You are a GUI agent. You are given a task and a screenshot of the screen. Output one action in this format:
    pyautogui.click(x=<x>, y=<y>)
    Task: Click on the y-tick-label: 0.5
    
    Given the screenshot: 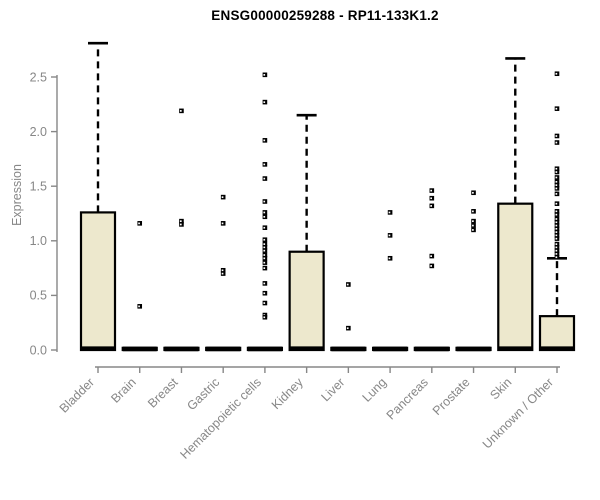 What is the action you would take?
    pyautogui.click(x=38, y=296)
    